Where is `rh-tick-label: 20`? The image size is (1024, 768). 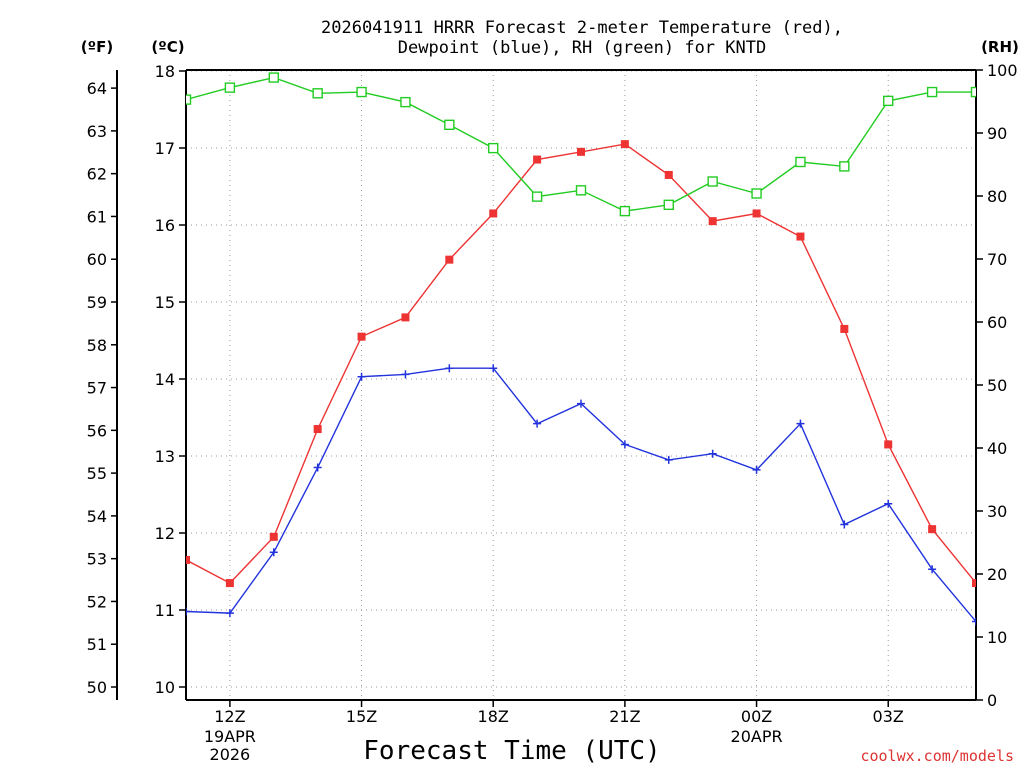 rh-tick-label: 20 is located at coordinates (997, 574).